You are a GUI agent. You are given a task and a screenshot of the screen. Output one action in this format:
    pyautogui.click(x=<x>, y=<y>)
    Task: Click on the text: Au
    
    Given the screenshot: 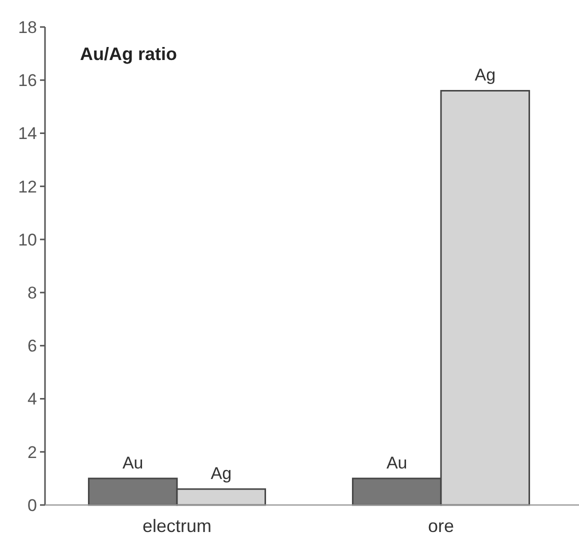 What is the action you would take?
    pyautogui.click(x=397, y=462)
    